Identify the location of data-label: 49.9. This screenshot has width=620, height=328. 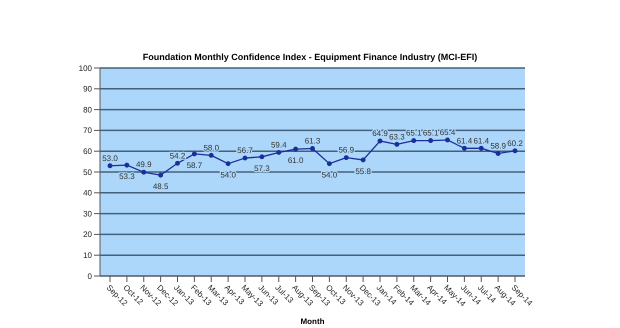
(144, 165).